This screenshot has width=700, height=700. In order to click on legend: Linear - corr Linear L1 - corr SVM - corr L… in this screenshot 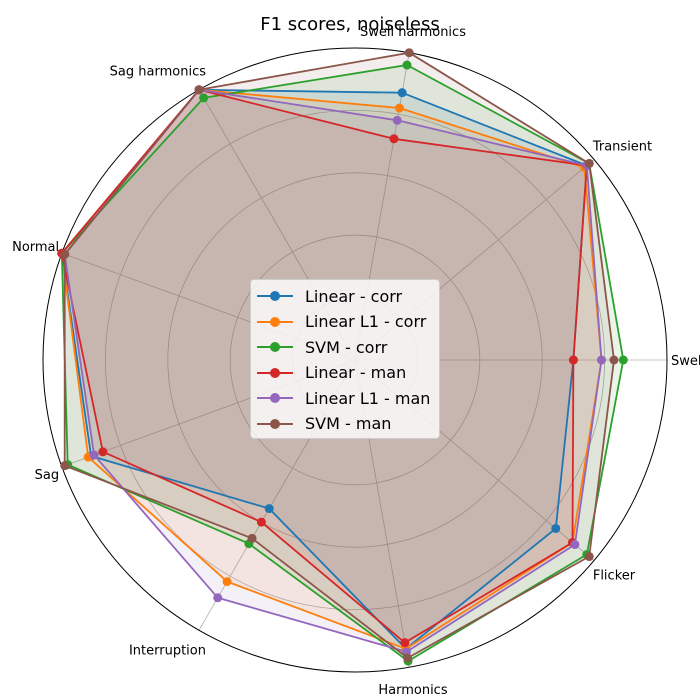, I will do `click(345, 359)`.